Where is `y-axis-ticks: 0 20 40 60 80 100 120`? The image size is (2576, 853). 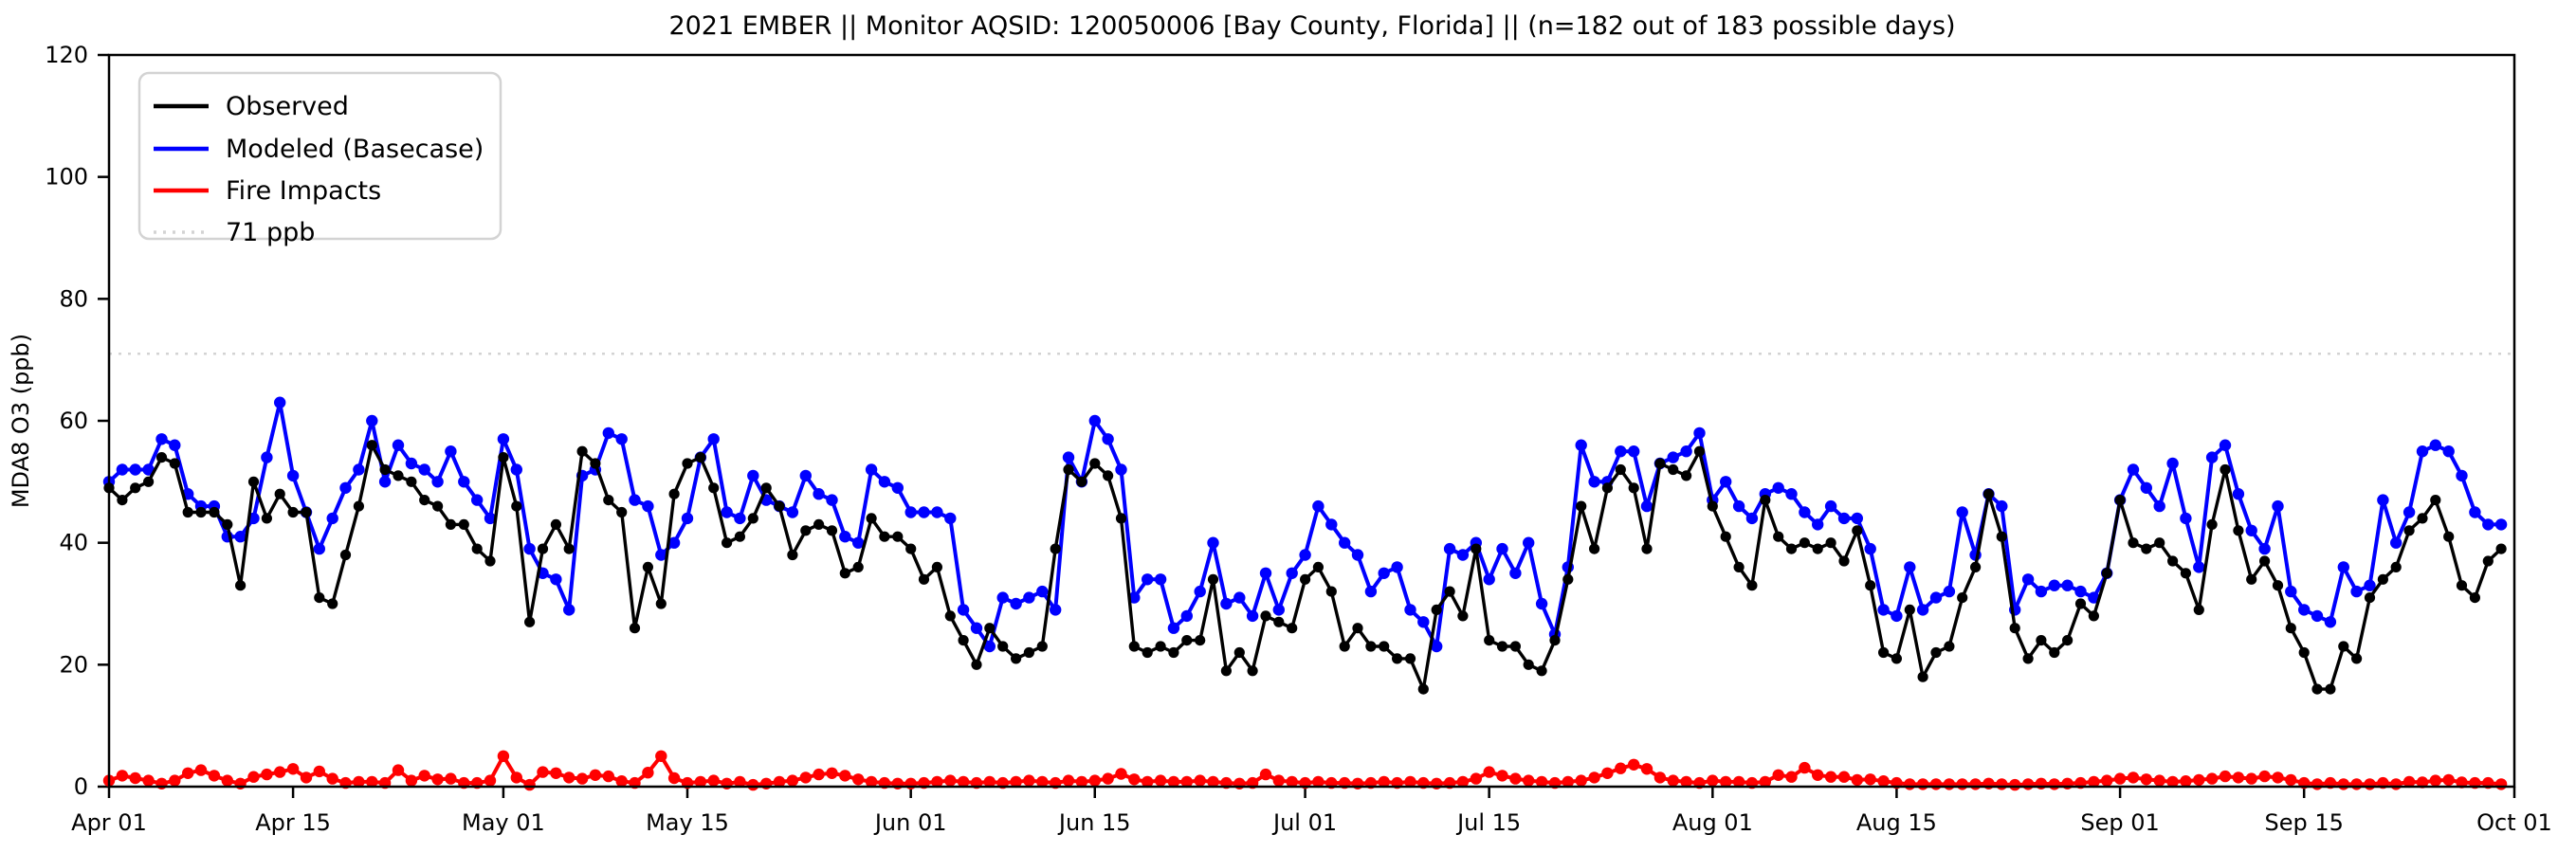 y-axis-ticks: 0 20 40 60 80 100 120 is located at coordinates (77, 421).